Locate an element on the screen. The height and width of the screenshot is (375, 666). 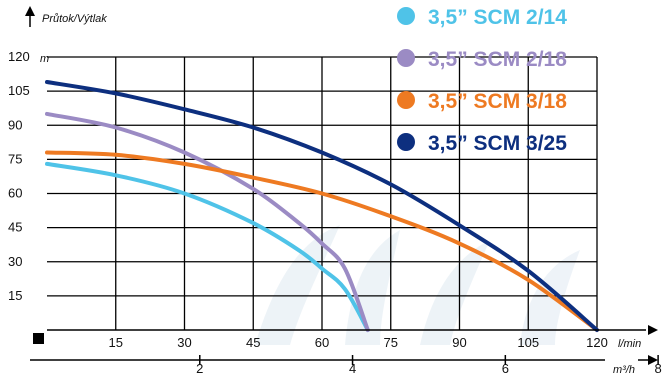
y-tick-label: 60 is located at coordinates (15, 193).